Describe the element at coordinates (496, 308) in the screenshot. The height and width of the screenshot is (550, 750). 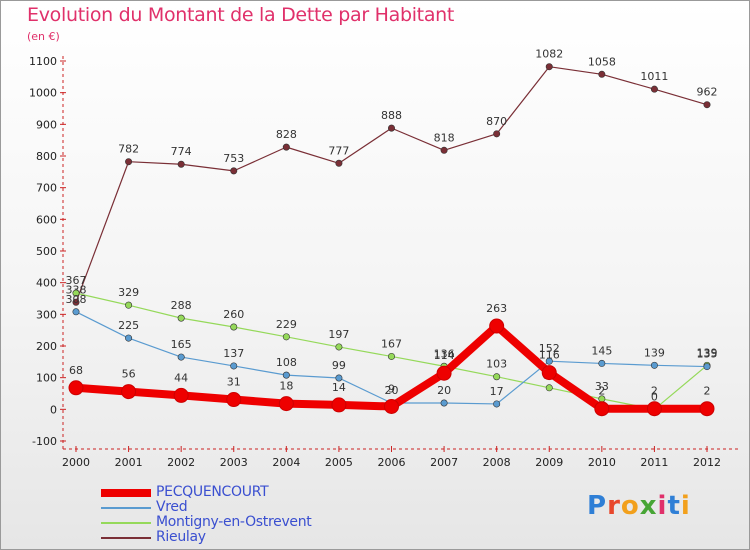
I see `data-label-pecquencourt: 263` at that location.